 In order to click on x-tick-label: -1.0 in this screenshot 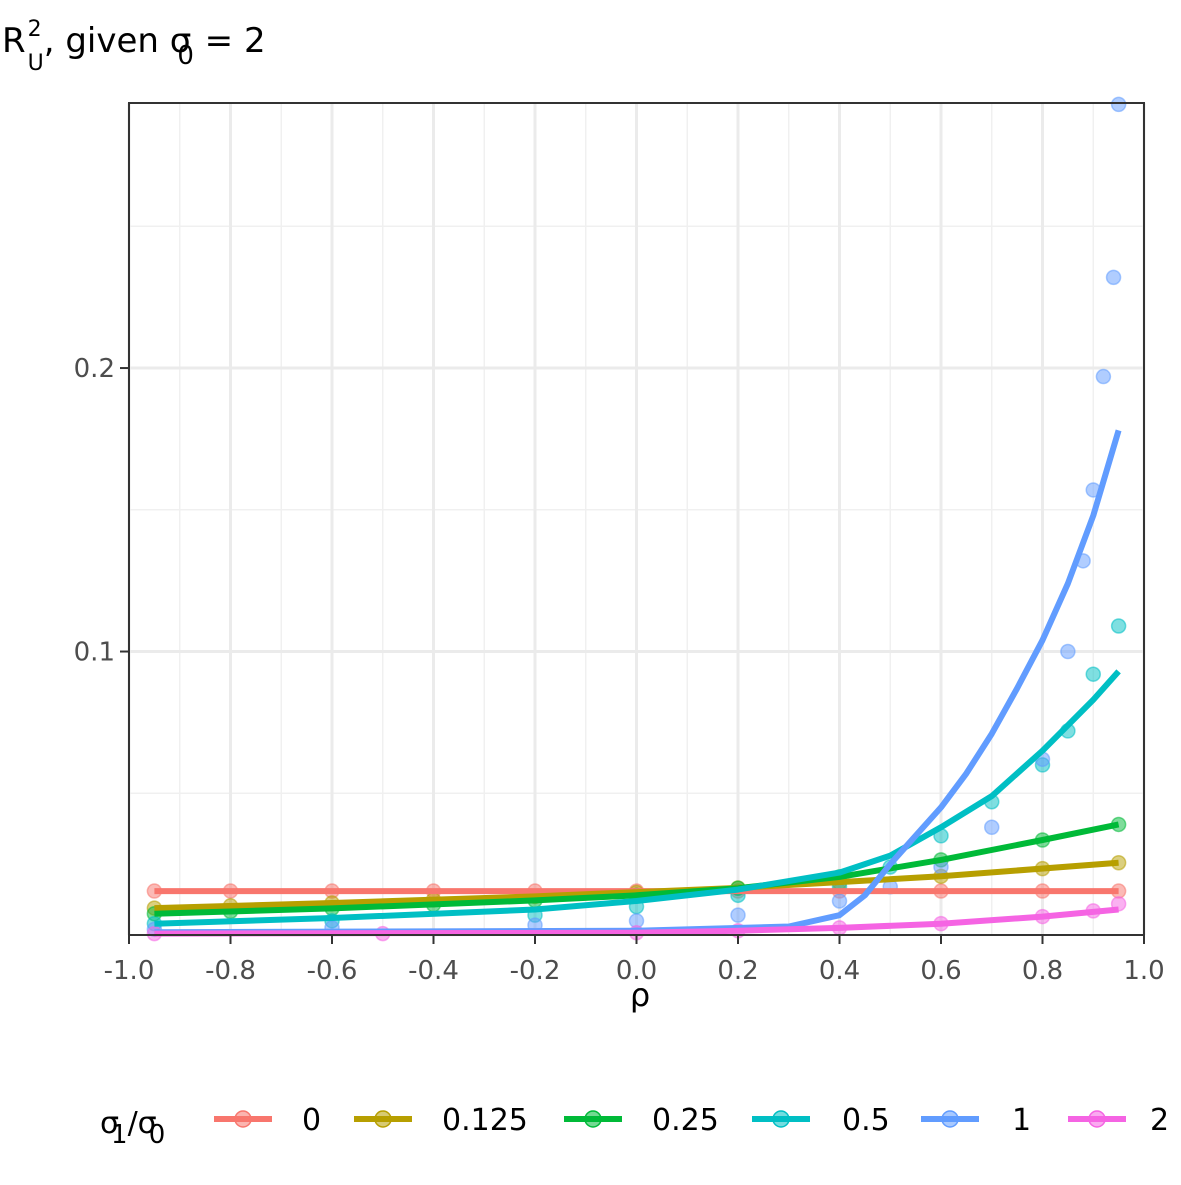, I will do `click(129, 971)`.